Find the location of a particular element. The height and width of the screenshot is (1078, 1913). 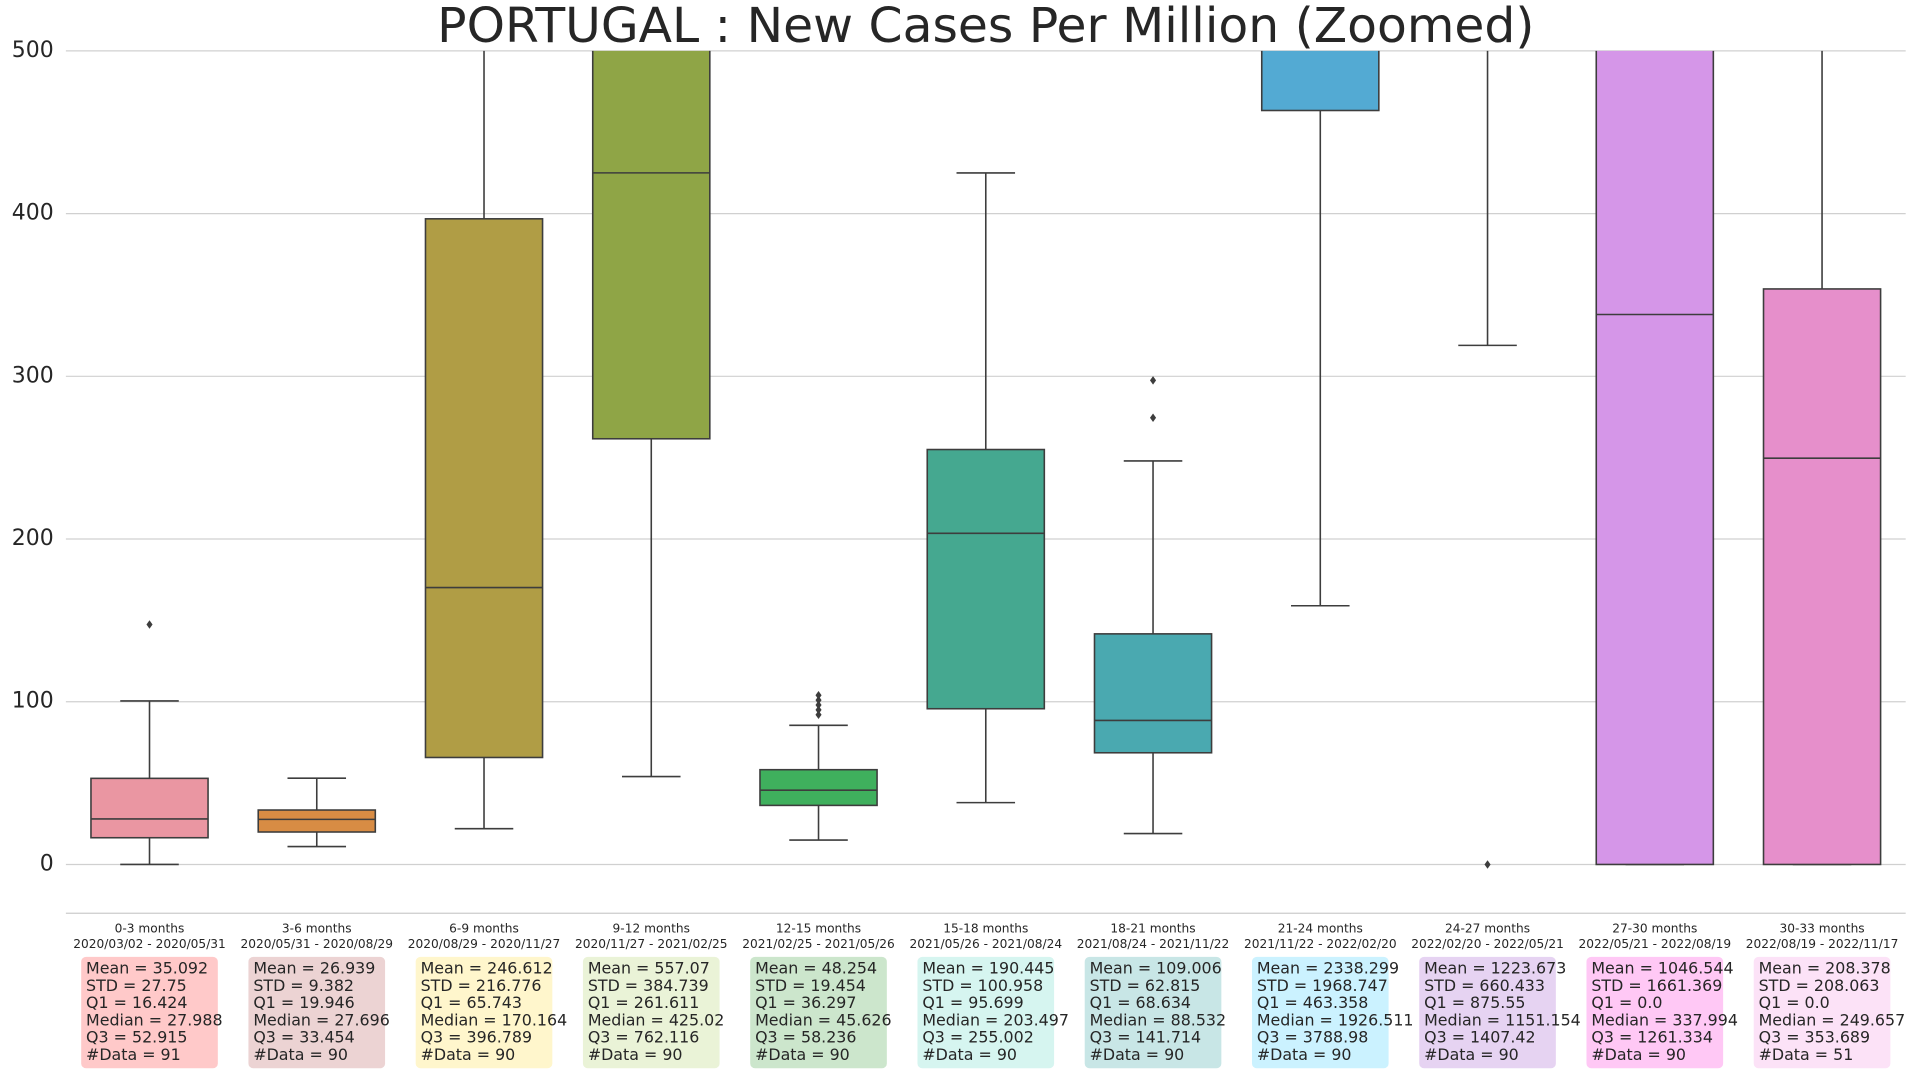

stats-line: Q3 = 141.714 is located at coordinates (1145, 1037).